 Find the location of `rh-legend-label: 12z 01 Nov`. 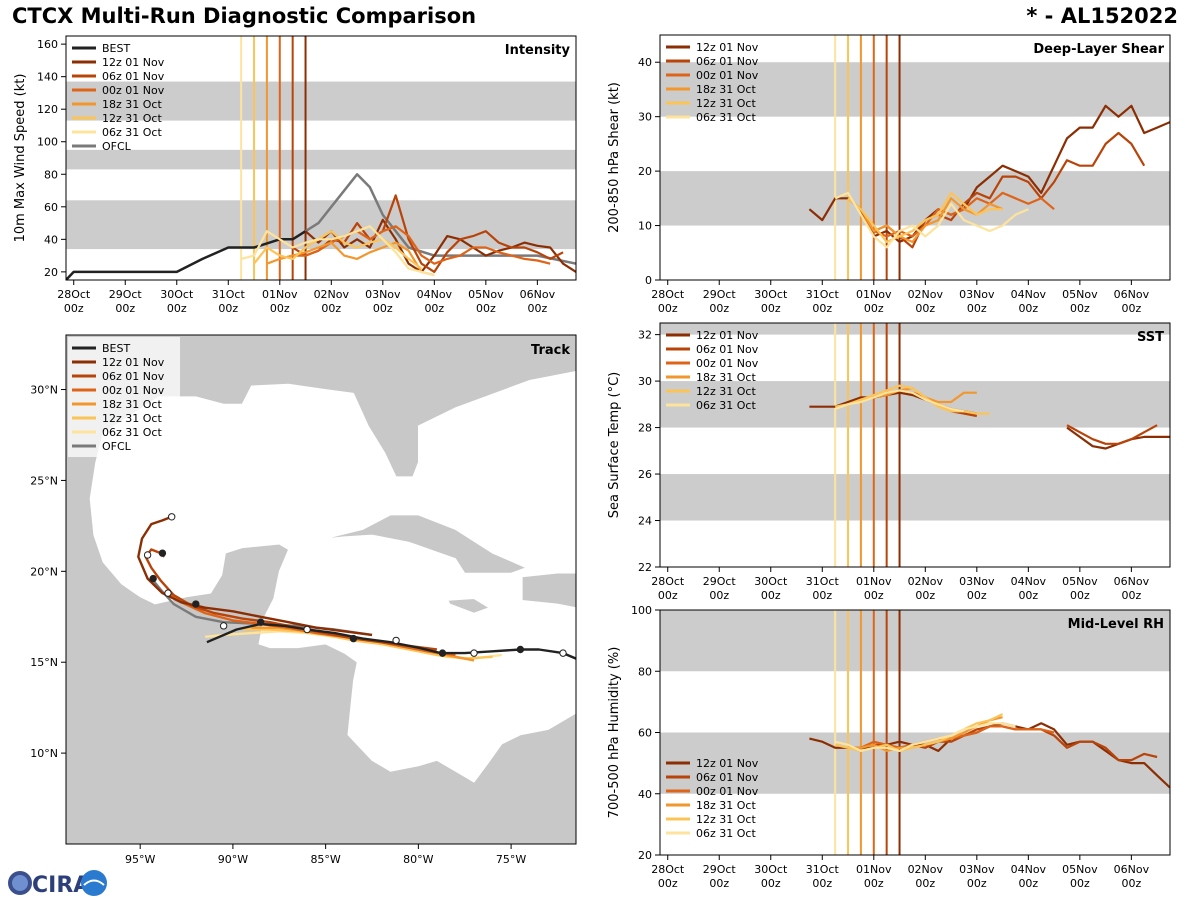

rh-legend-label: 12z 01 Nov is located at coordinates (727, 763).